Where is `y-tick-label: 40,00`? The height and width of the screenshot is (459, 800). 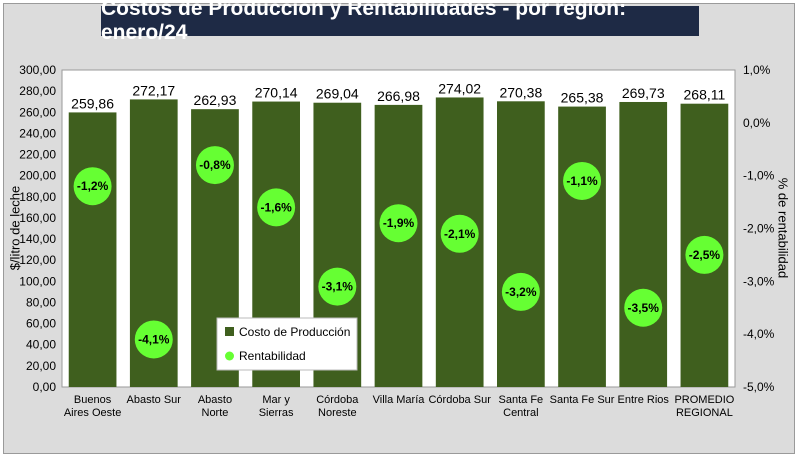
y-tick-label: 40,00 is located at coordinates (41, 345).